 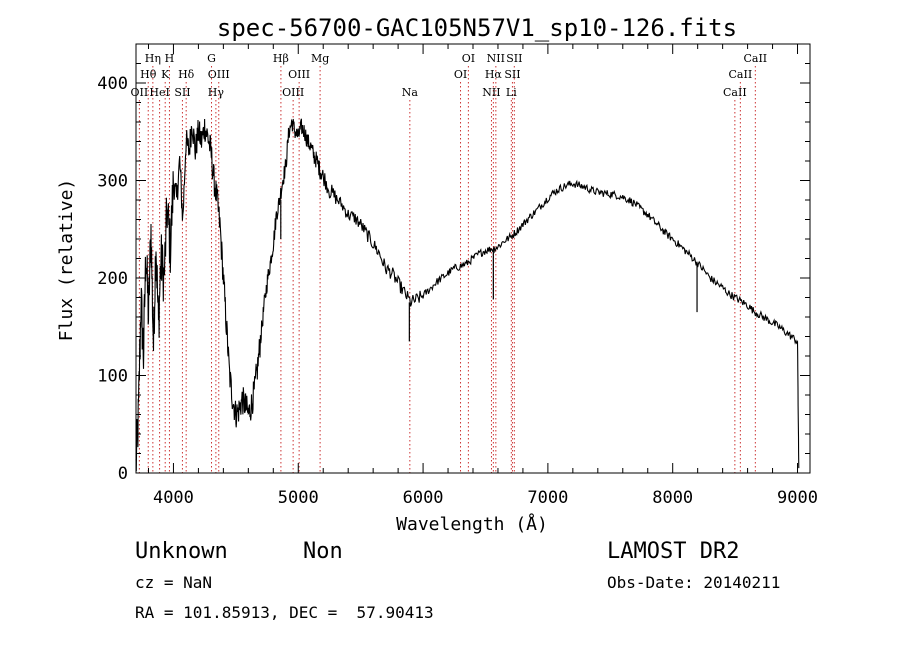 I want to click on line-marker-label: Hγ, so click(x=216, y=92).